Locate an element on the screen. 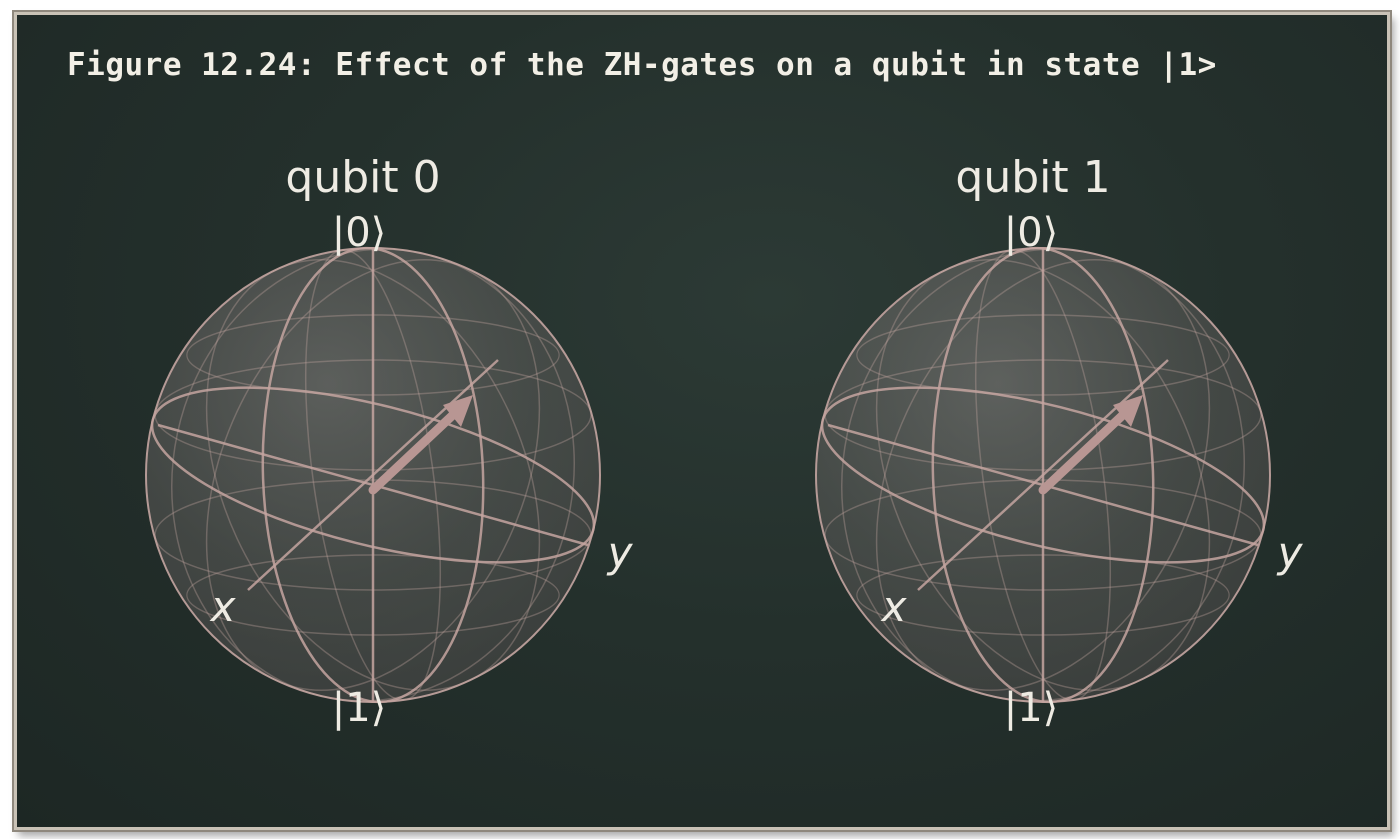  sphere-1-title: qubit 1 is located at coordinates (1032, 177).